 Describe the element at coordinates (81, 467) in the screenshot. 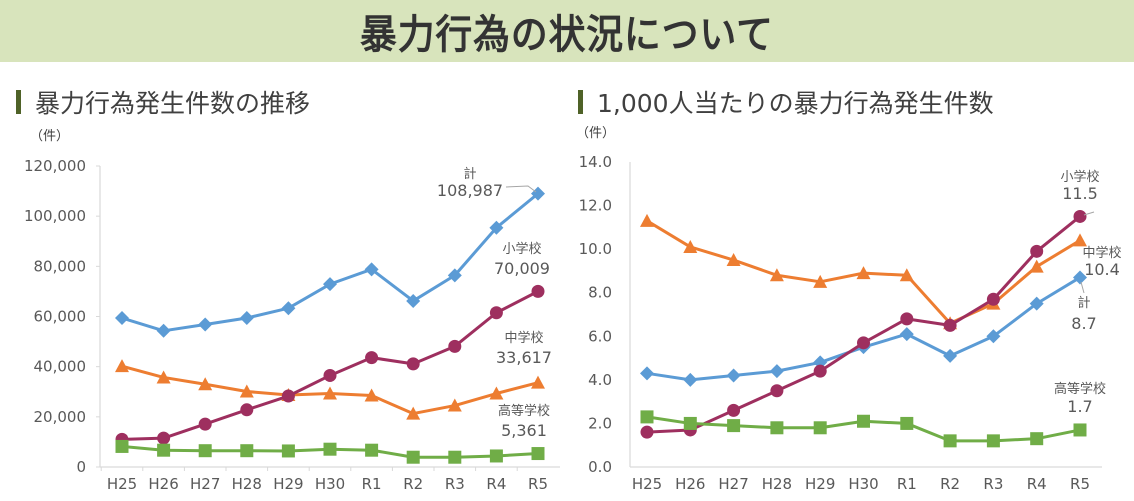

I see `y-tick-label: 0` at that location.